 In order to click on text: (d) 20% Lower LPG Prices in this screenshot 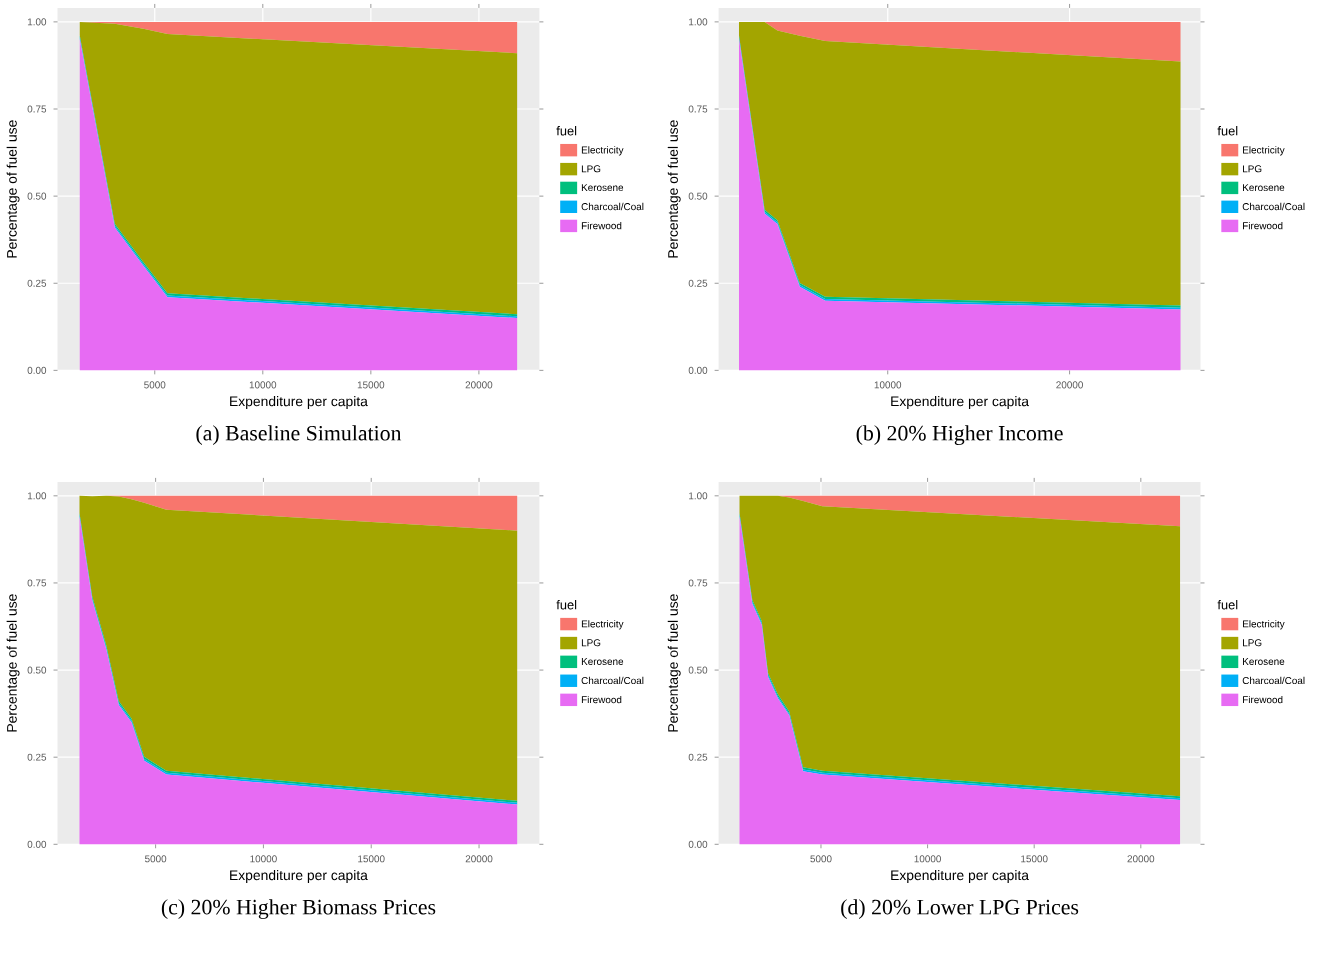, I will do `click(960, 909)`.